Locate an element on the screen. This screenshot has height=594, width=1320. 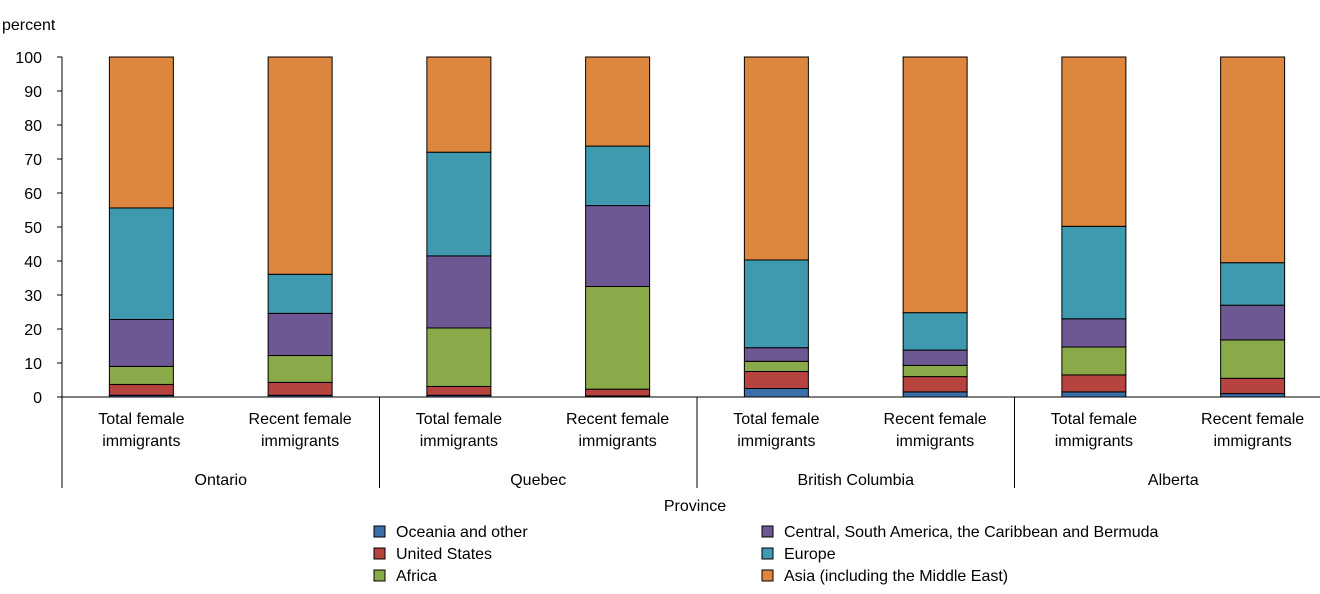
y-tick-label: 10 is located at coordinates (33, 364).